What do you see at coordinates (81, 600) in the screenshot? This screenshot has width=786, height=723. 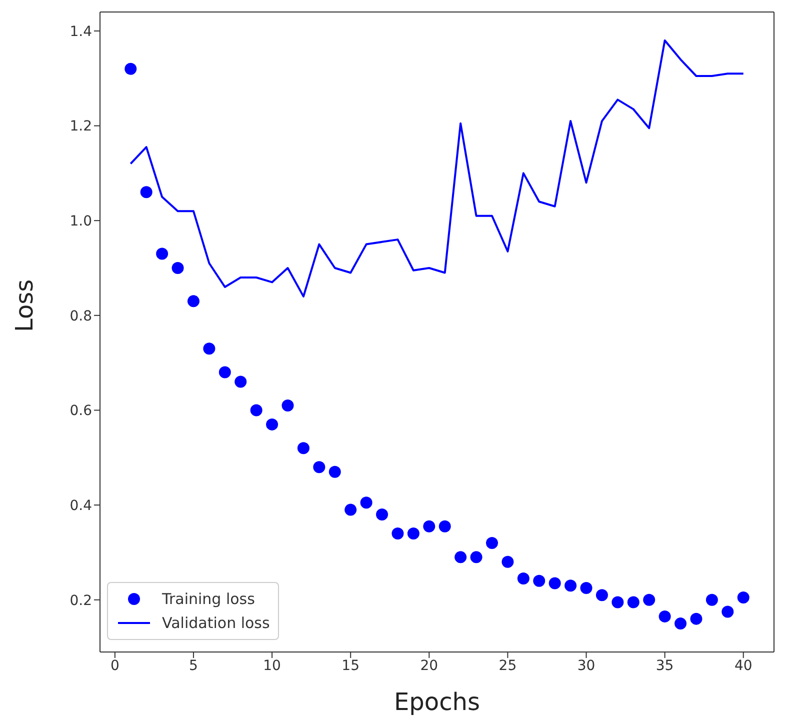 I see `y-tick-label: 0.2` at bounding box center [81, 600].